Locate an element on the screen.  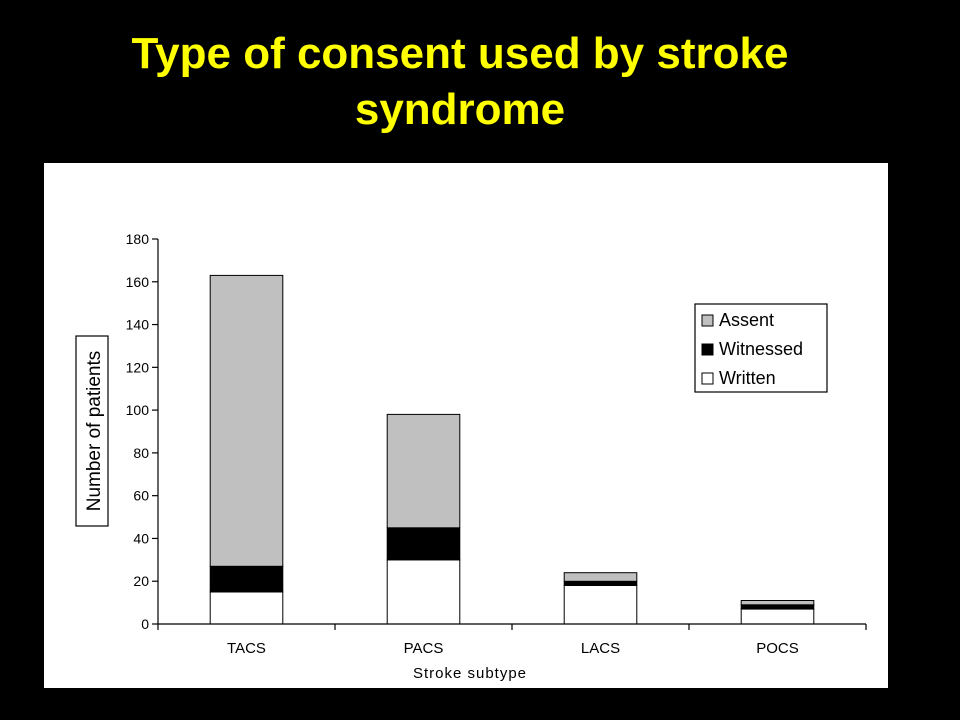
y-tick-label: 120 is located at coordinates (138, 367).